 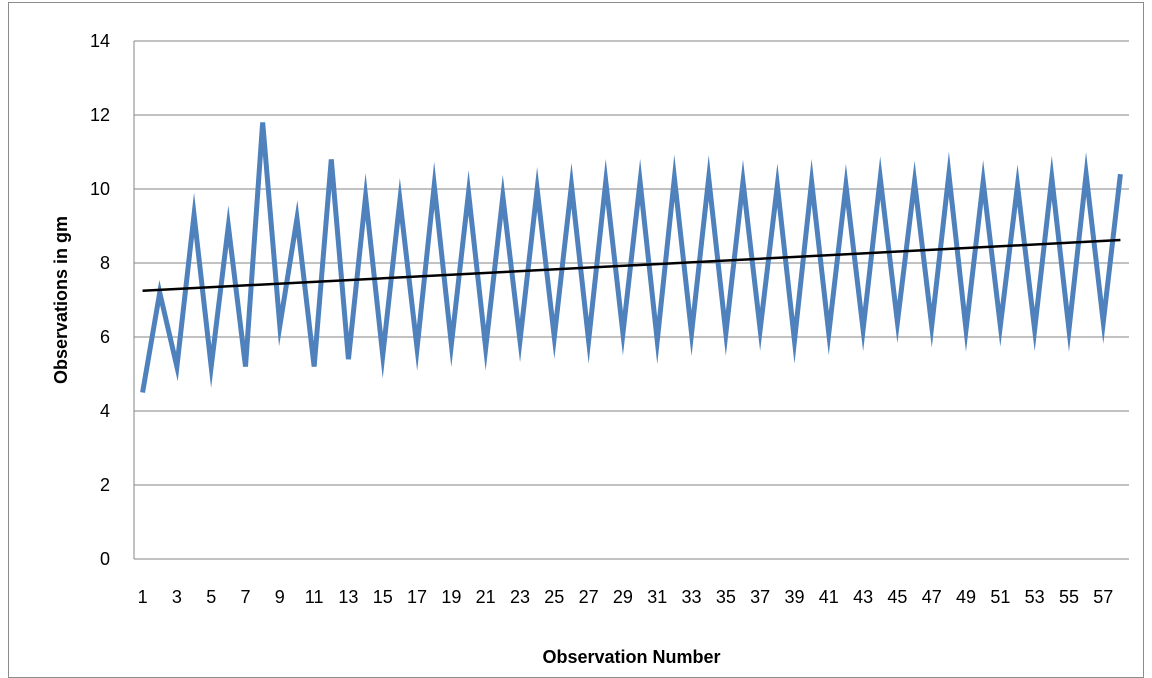 I want to click on y-axis-title: Observations in gm, so click(x=61, y=300).